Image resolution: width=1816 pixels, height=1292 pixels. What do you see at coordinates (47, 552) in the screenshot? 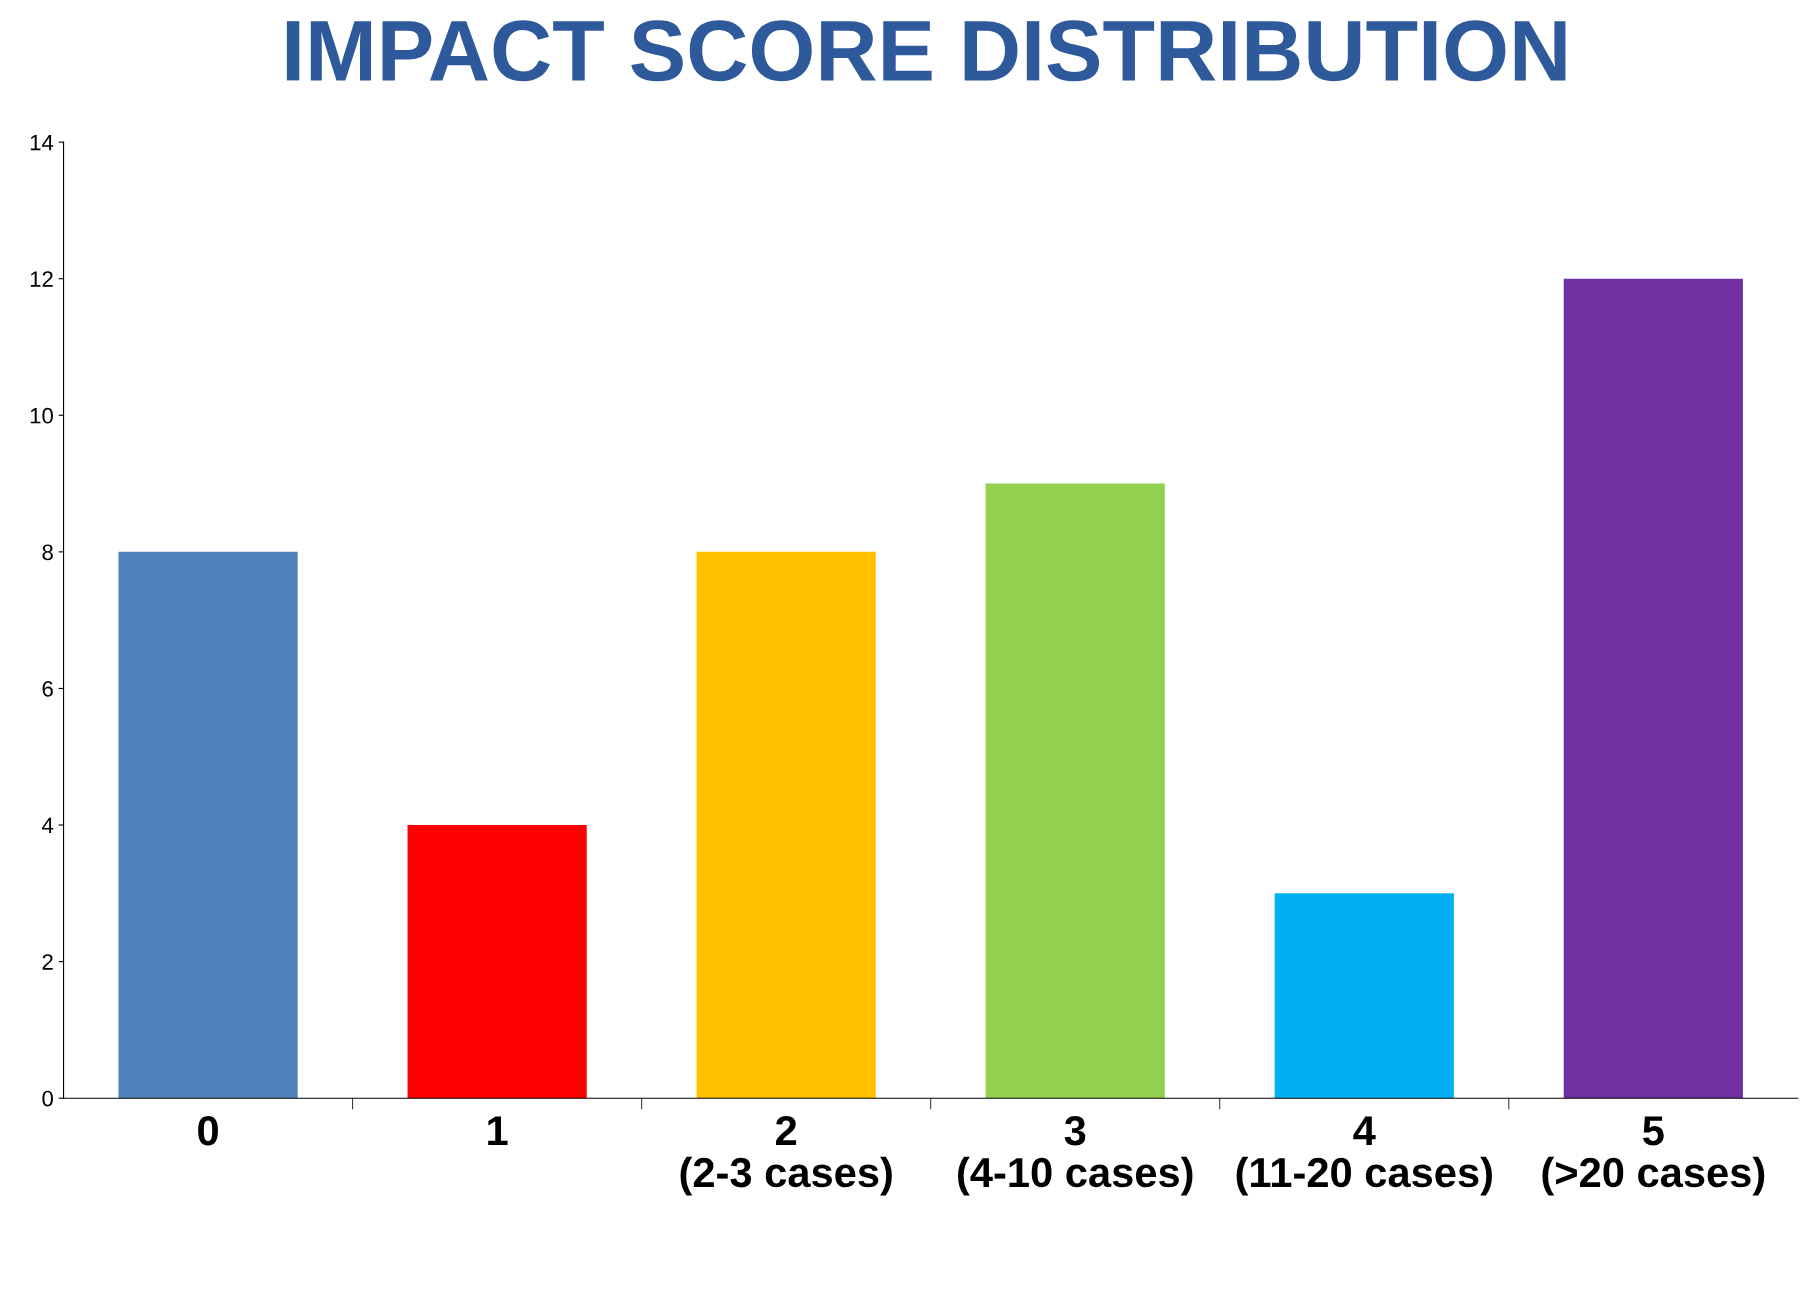
I see `y-tick-label: 8` at bounding box center [47, 552].